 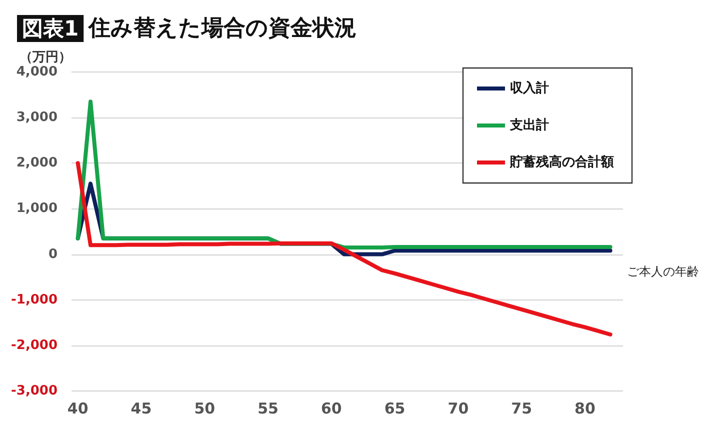 I want to click on x-tick-label: 45, so click(x=141, y=409).